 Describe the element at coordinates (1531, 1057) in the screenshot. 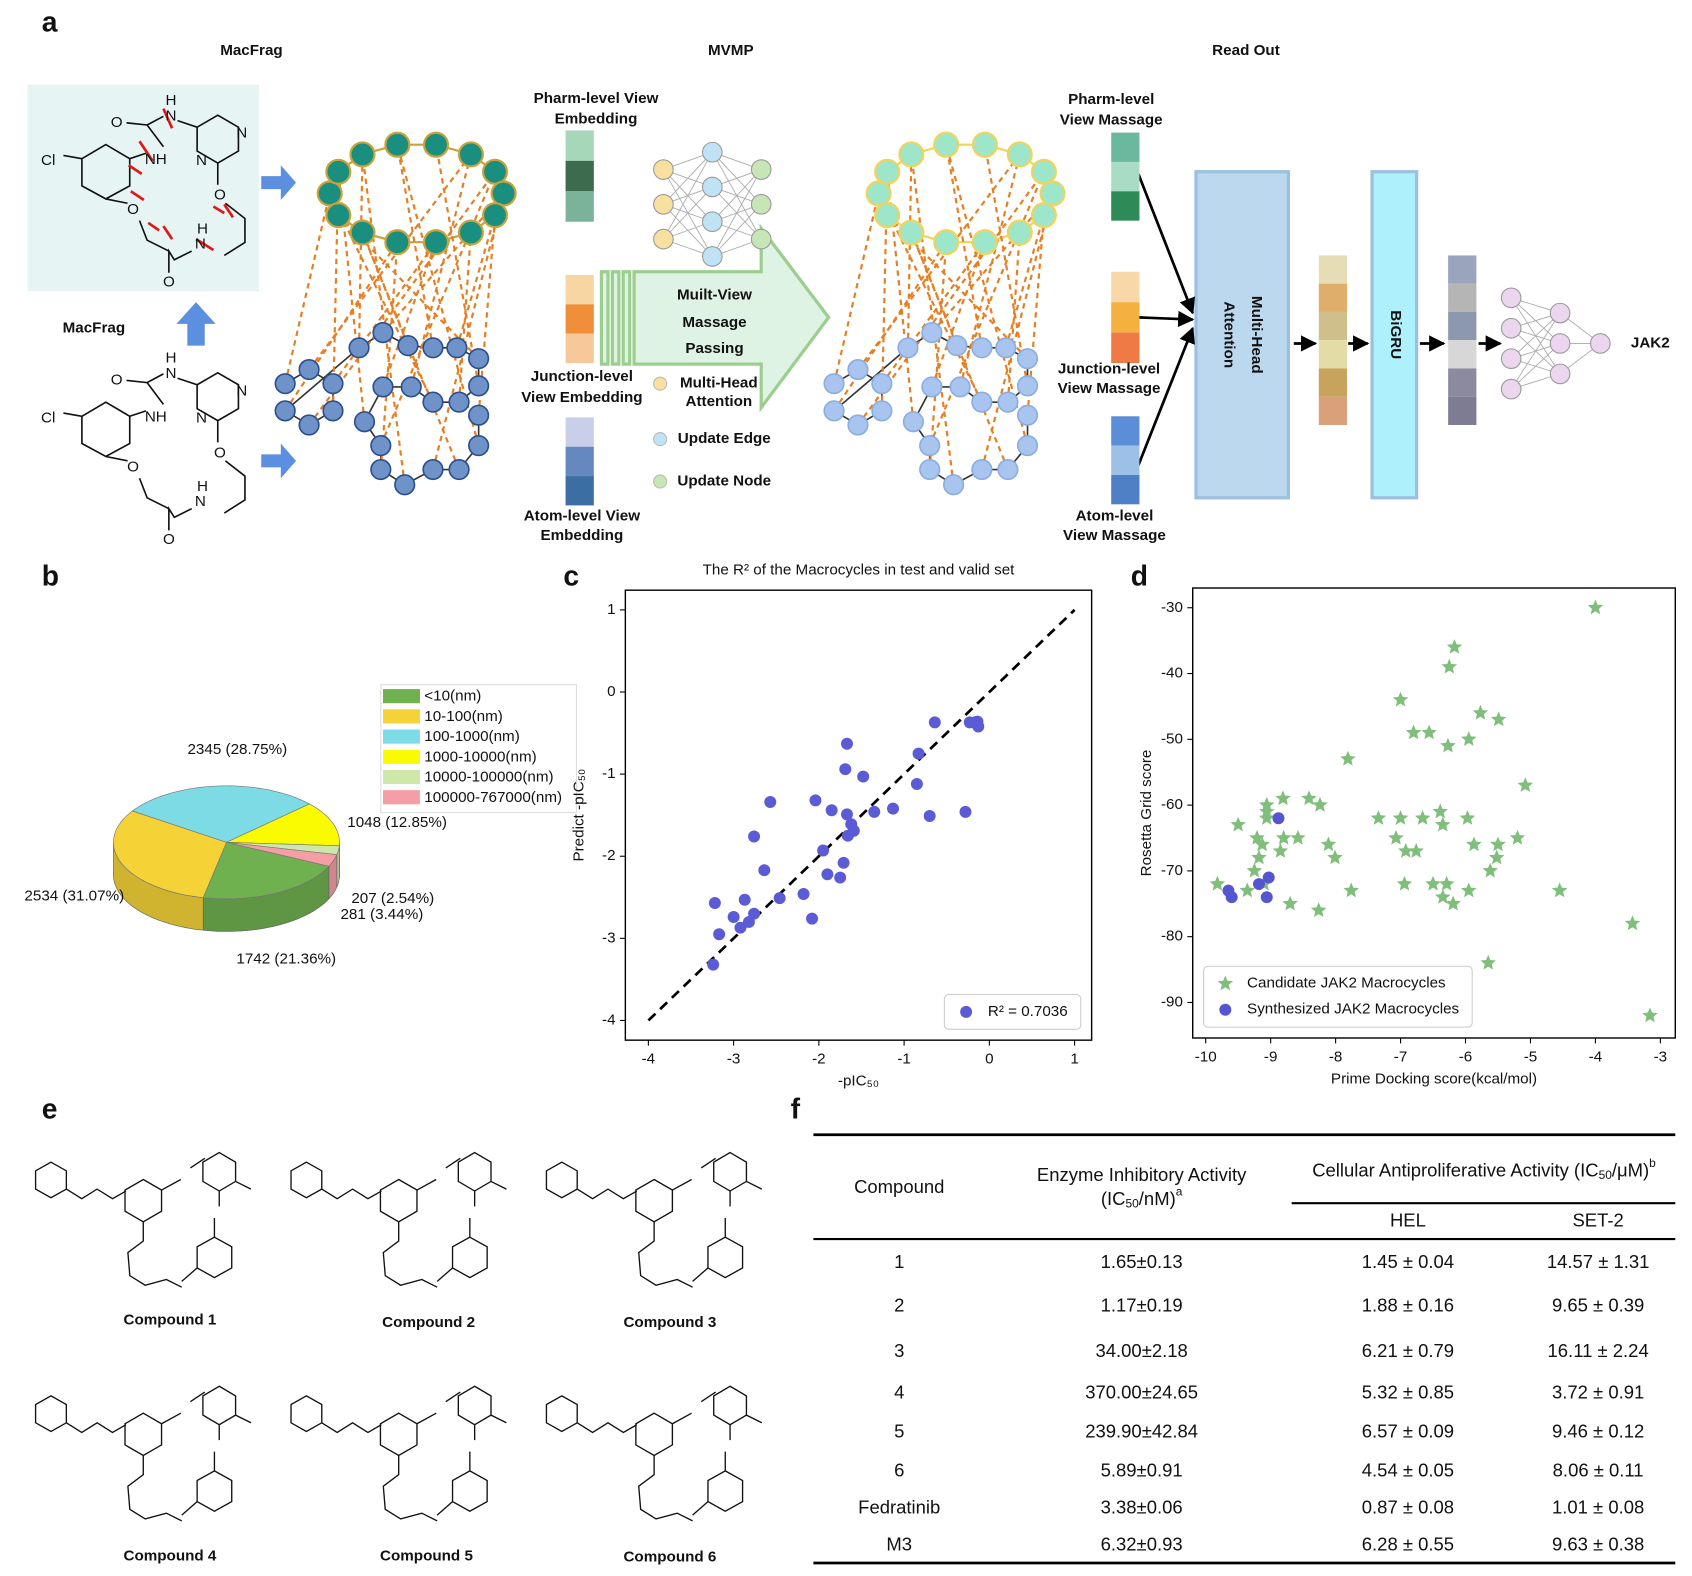

I see `x-tick-label: -5` at that location.